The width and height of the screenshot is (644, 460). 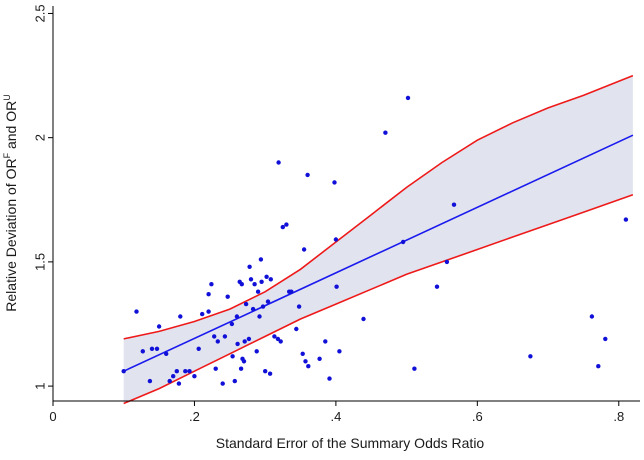 I want to click on y-axis-label-superscript-1: F, so click(x=7, y=155).